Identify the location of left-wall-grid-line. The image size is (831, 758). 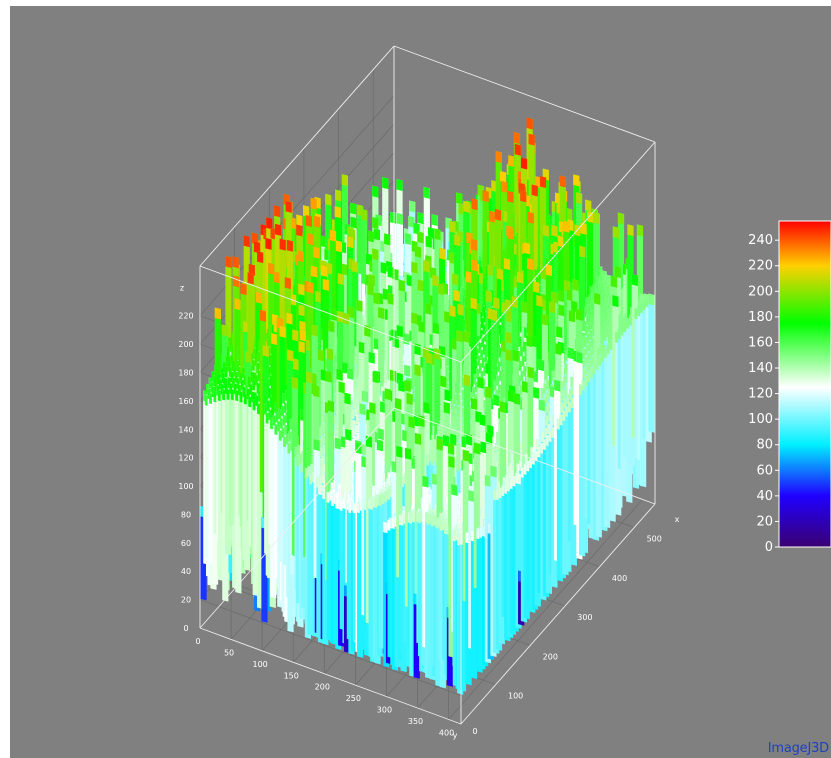
(330, 647).